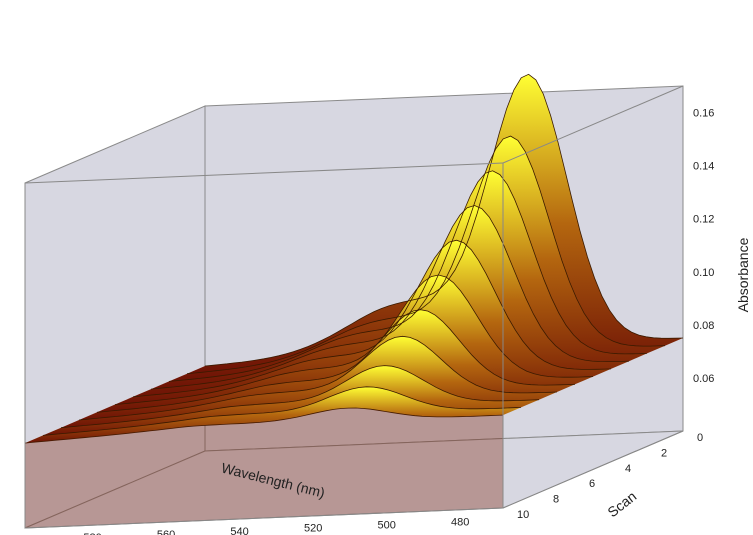 The image size is (753, 535). I want to click on x-tick-label: 480, so click(460, 523).